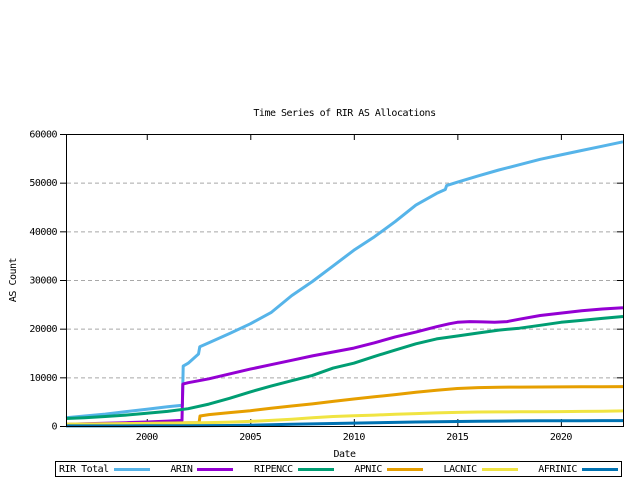 Image resolution: width=640 pixels, height=480 pixels. Describe the element at coordinates (84, 469) in the screenshot. I see `legend-label: RIR Total` at that location.